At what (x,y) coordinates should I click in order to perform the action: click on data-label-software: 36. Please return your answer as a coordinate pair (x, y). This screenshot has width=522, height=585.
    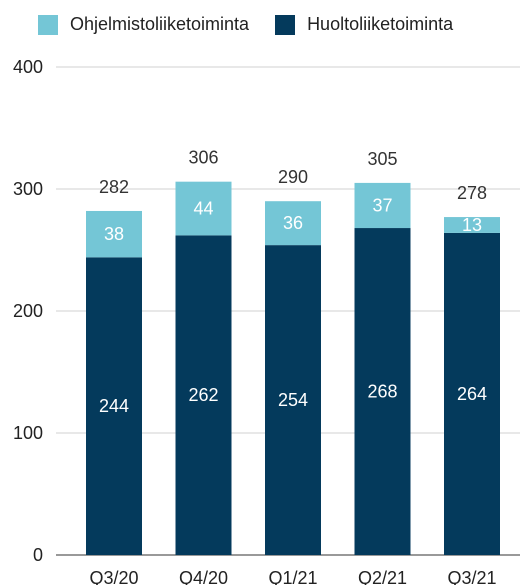
    Looking at the image, I should click on (293, 223).